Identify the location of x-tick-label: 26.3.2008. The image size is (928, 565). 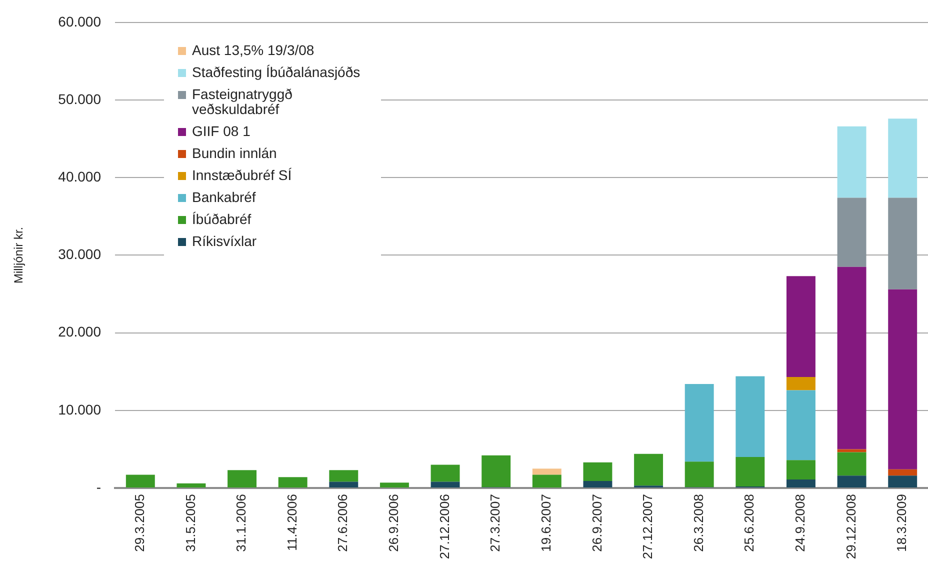
(698, 523).